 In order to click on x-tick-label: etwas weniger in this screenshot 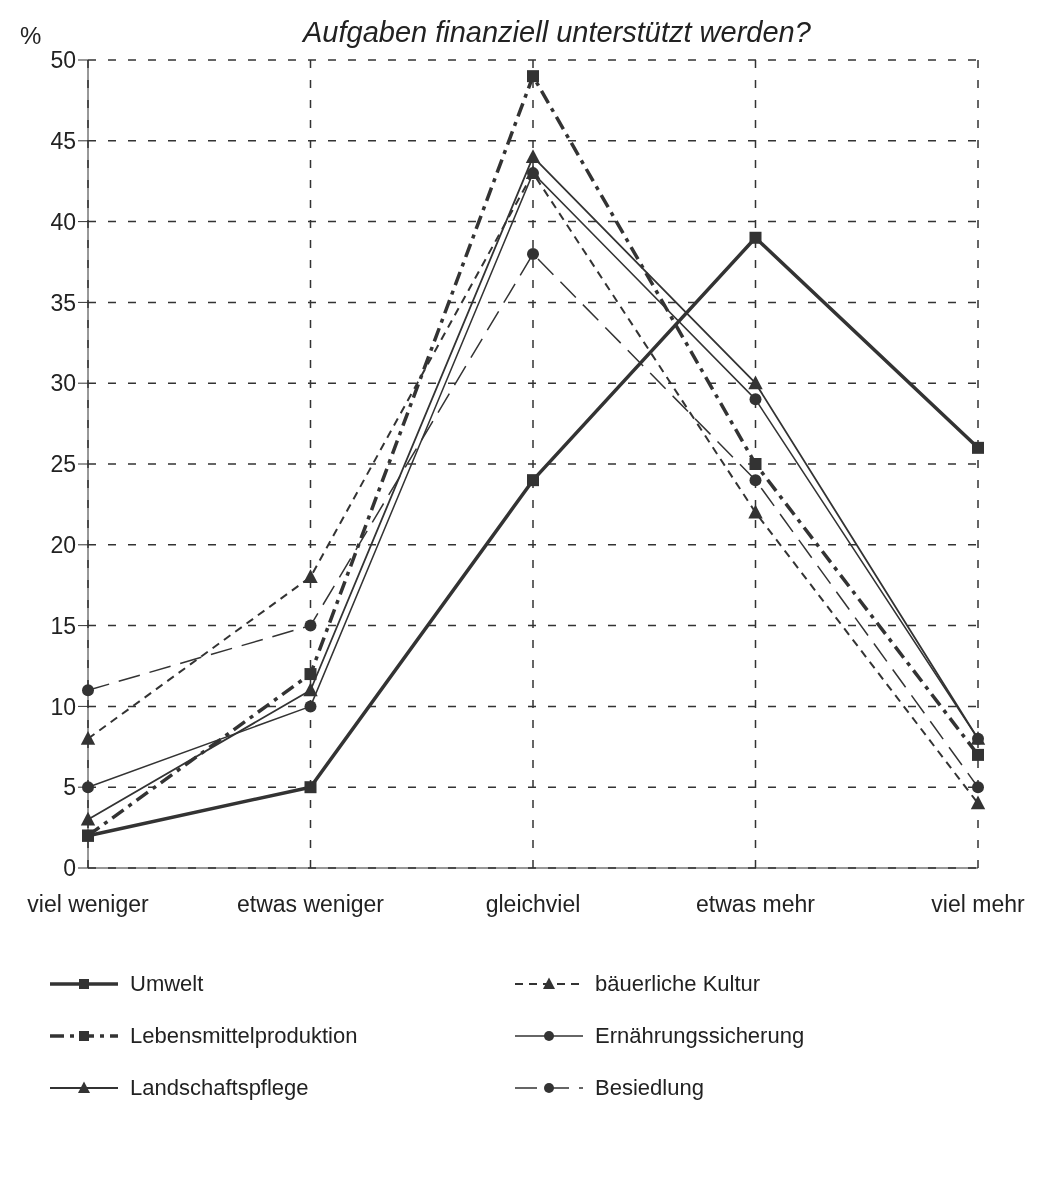, I will do `click(310, 904)`.